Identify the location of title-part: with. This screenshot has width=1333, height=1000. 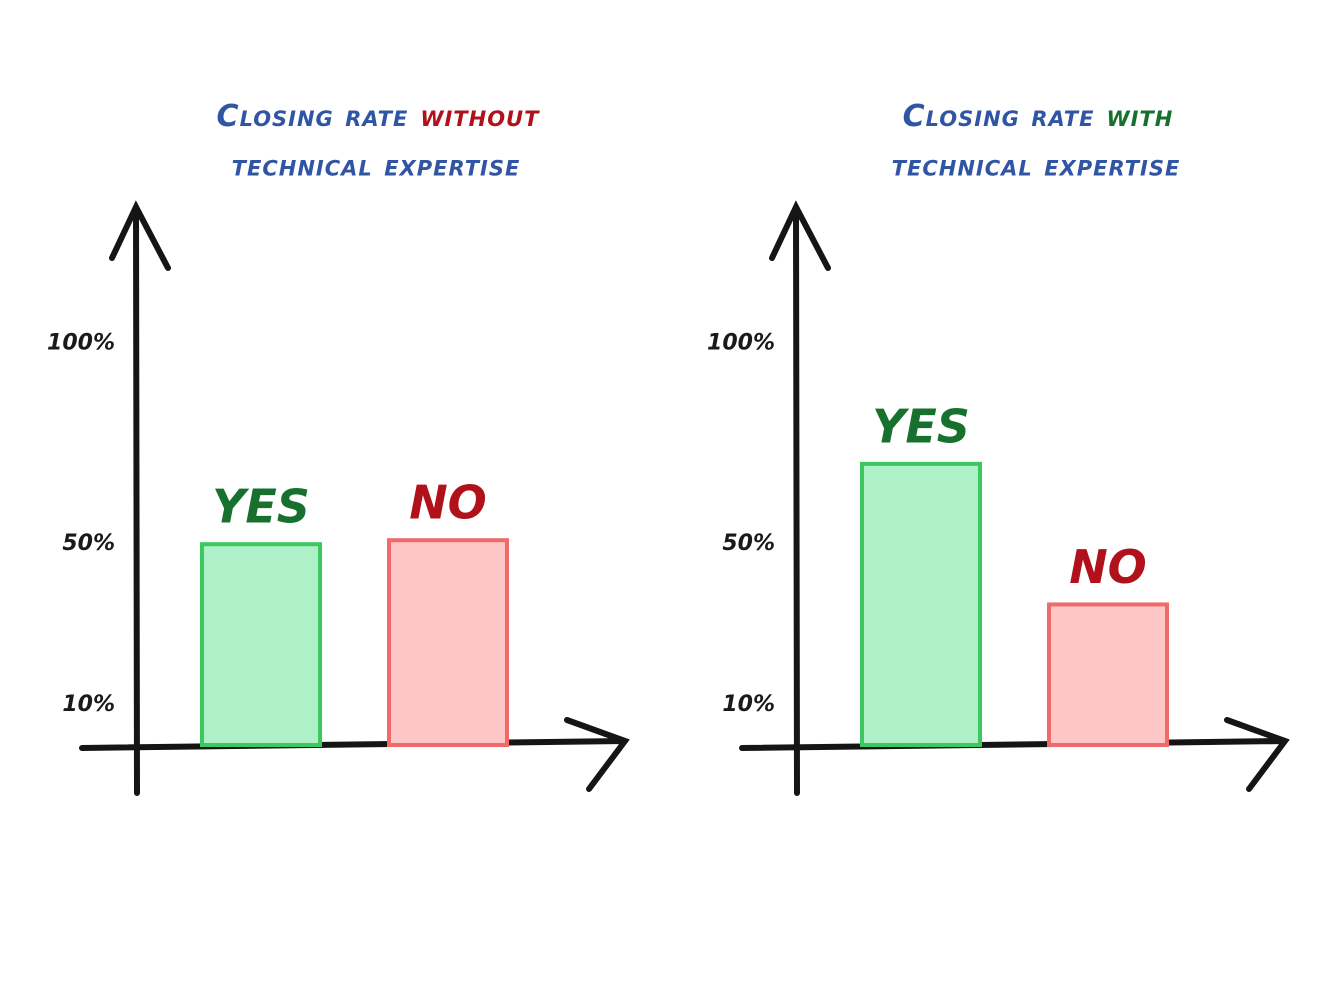
(1139, 116).